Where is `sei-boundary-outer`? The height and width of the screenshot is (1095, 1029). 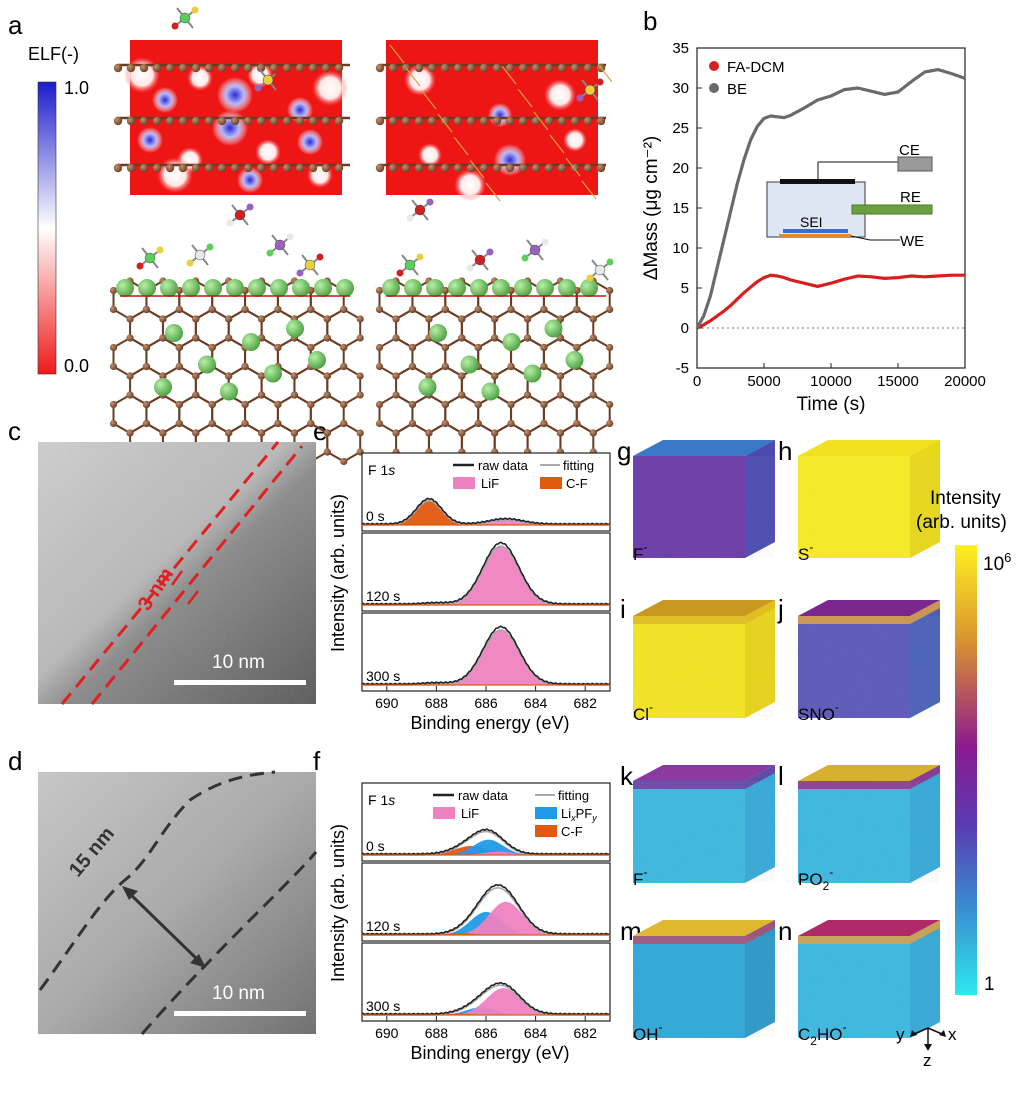
sei-boundary-outer is located at coordinates (170, 573).